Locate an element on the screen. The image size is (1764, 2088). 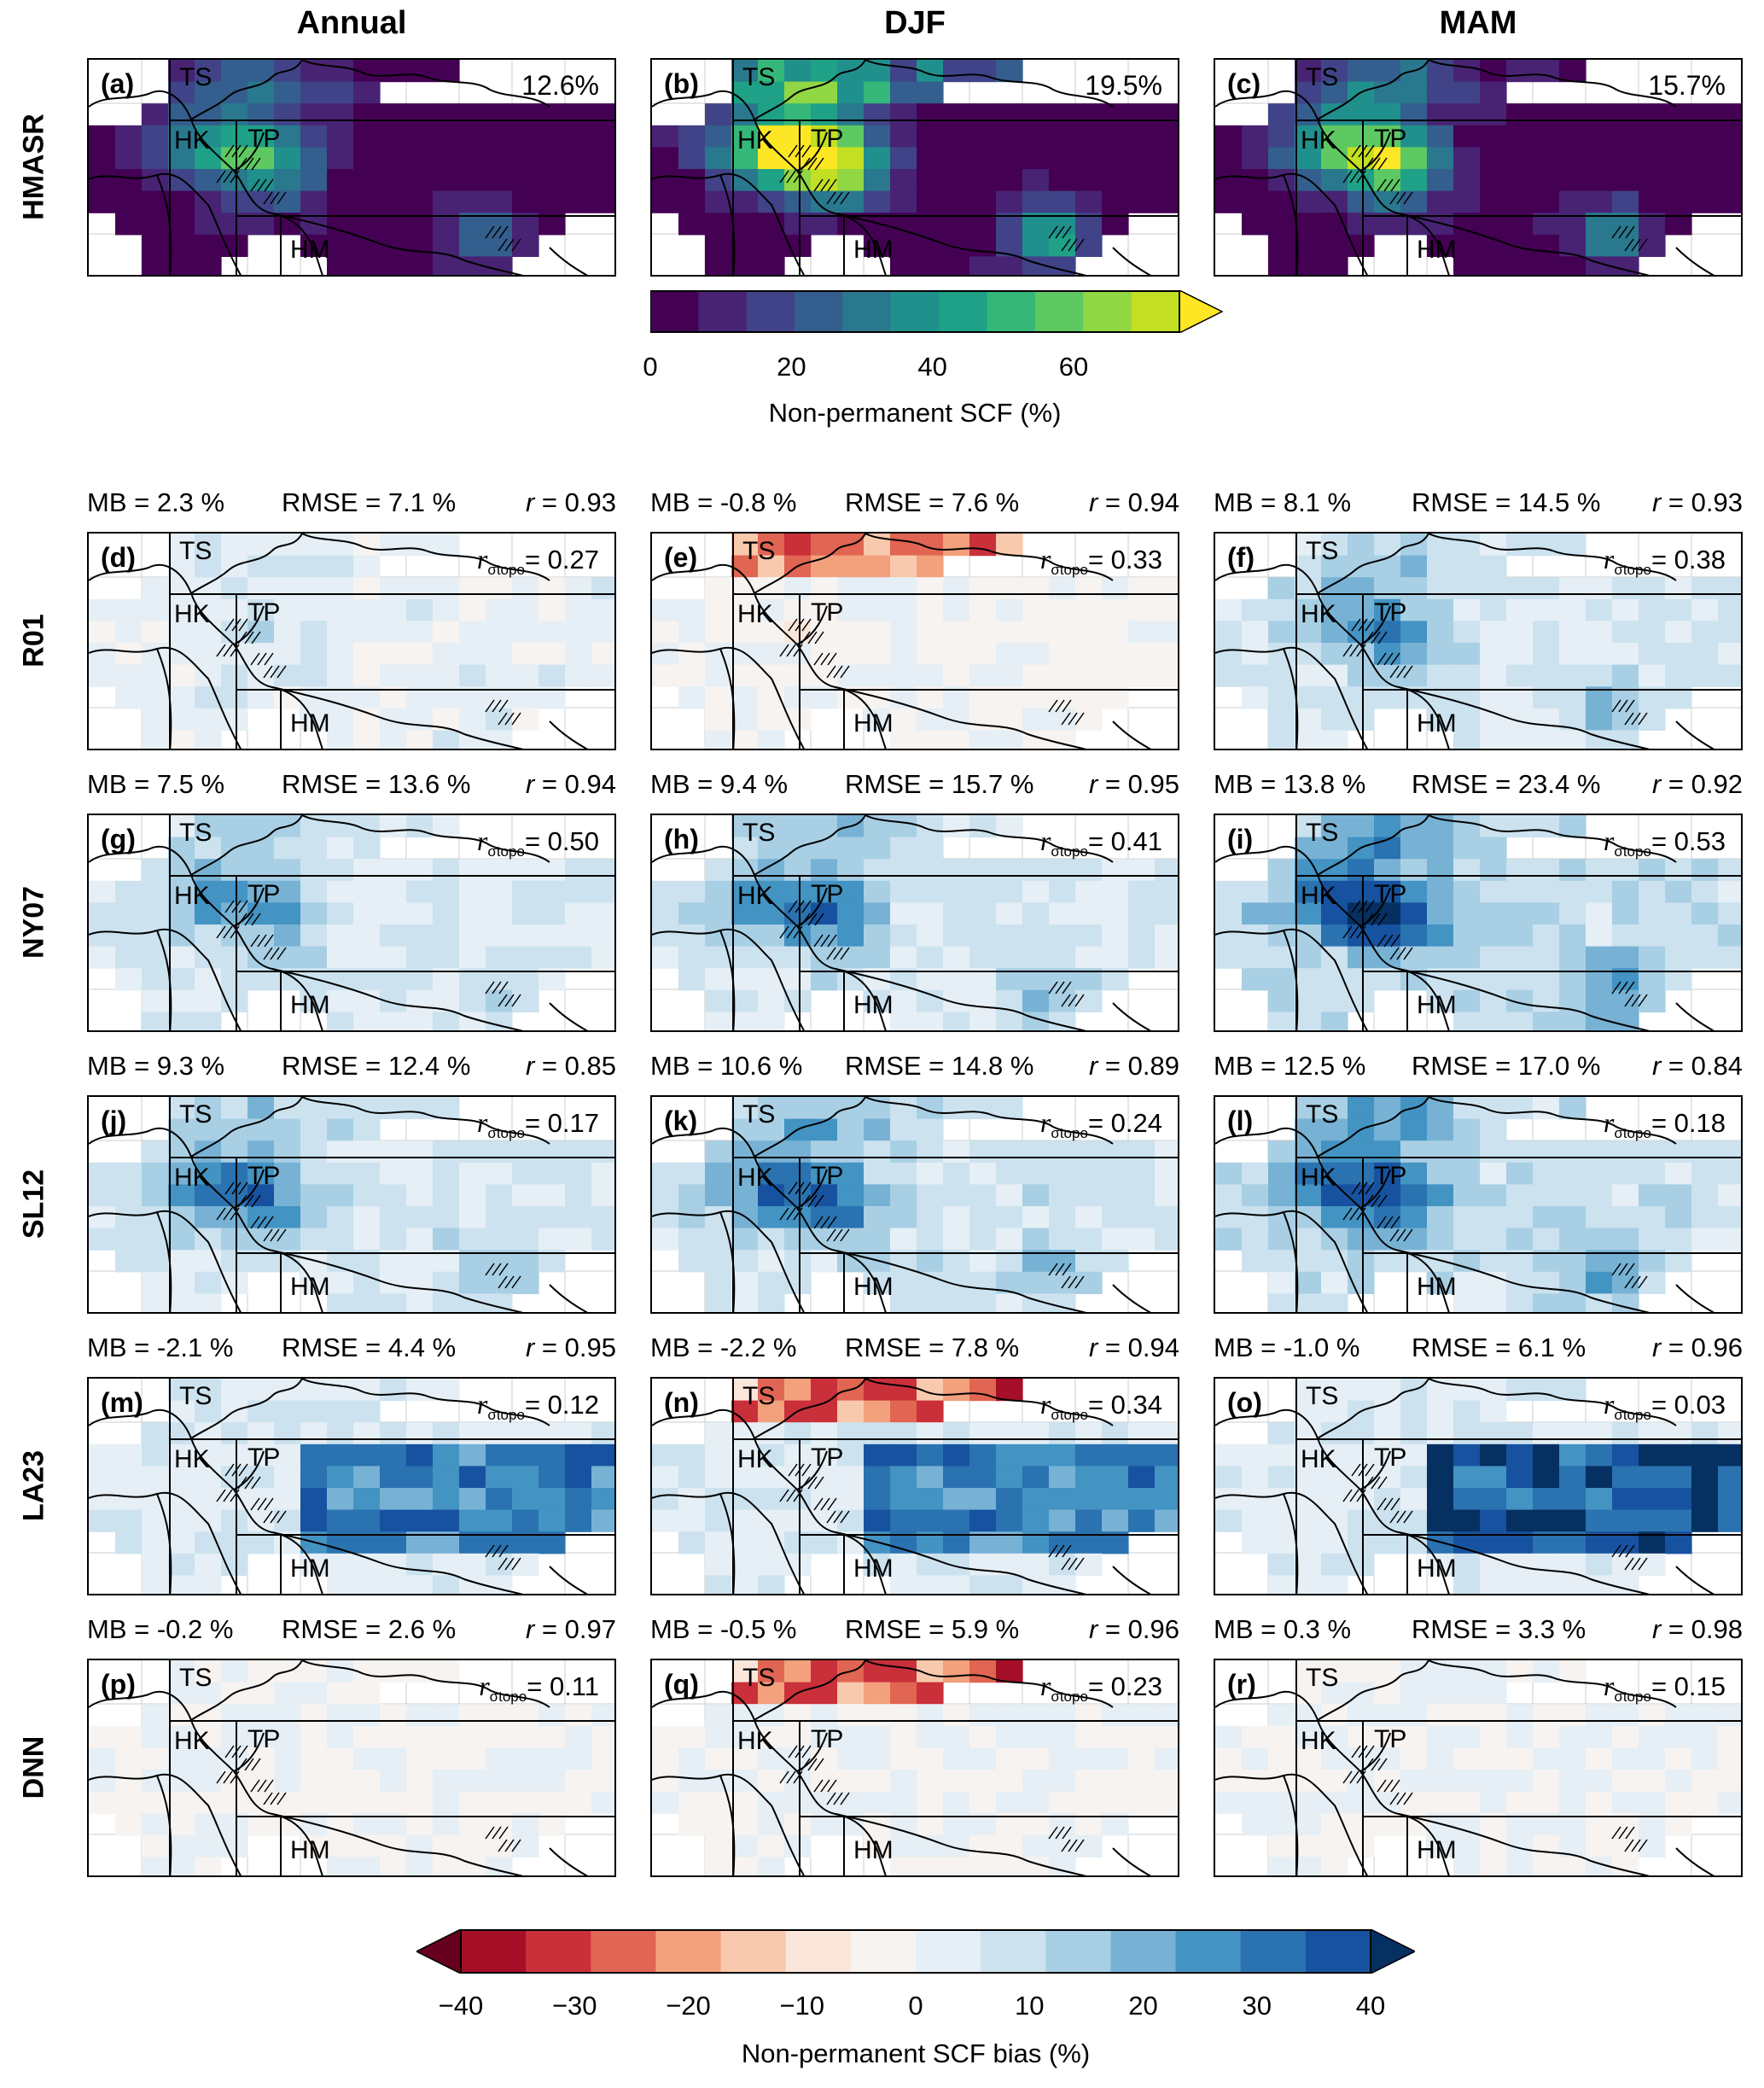
rmse: RMSE = 15.7 % is located at coordinates (939, 784).